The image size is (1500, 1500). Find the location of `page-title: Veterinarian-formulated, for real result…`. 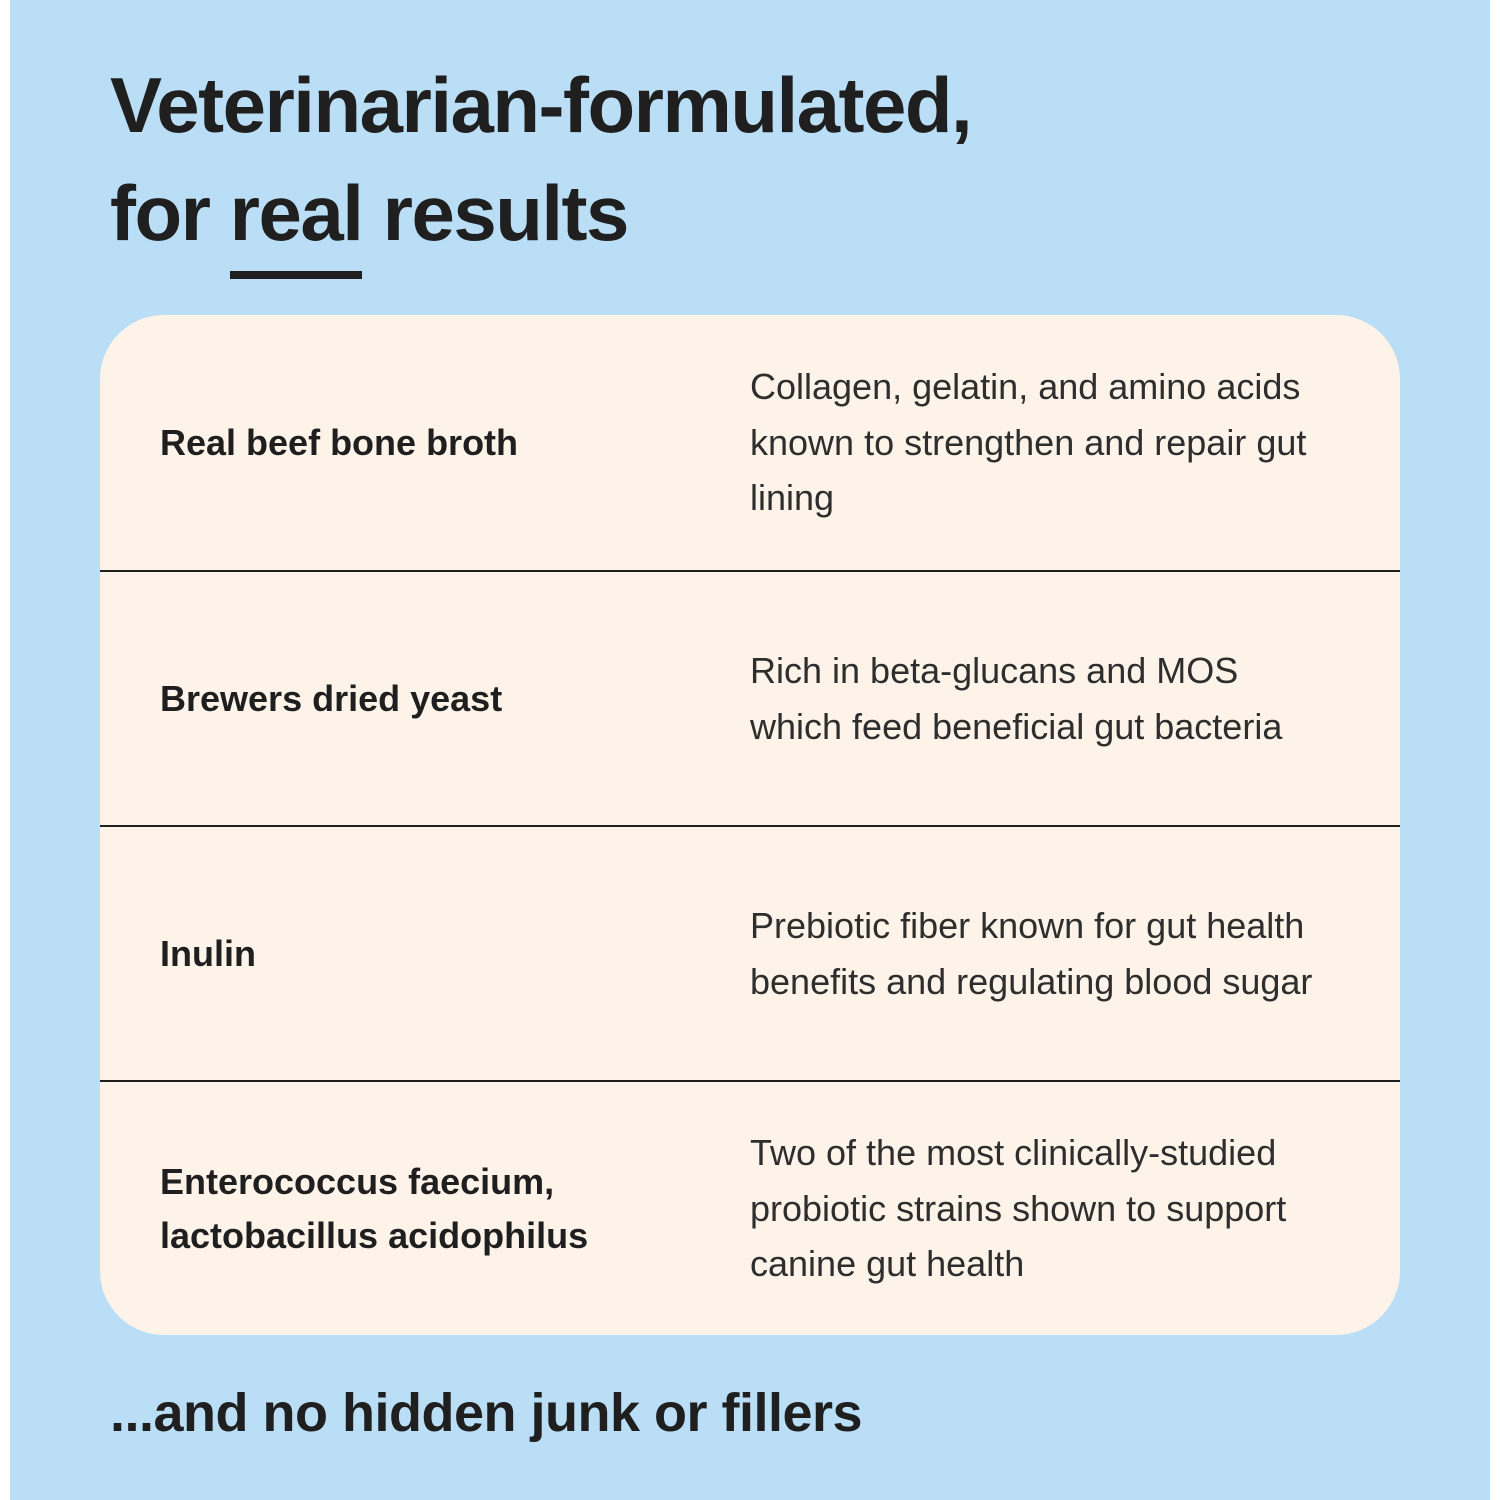

page-title: Veterinarian-formulated, for real result… is located at coordinates (541, 166).